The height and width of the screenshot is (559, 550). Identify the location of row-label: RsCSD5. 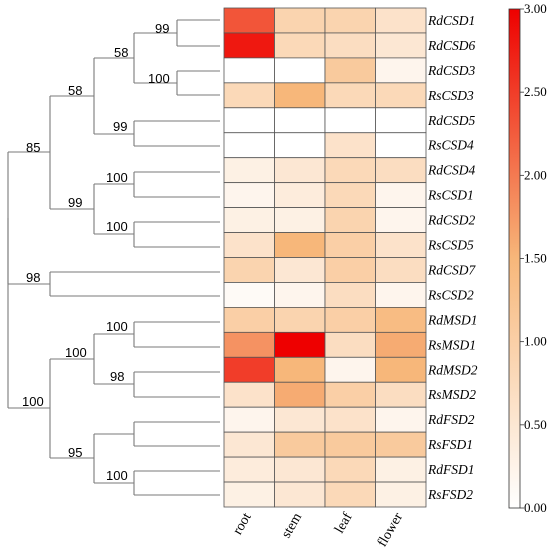
(450, 245).